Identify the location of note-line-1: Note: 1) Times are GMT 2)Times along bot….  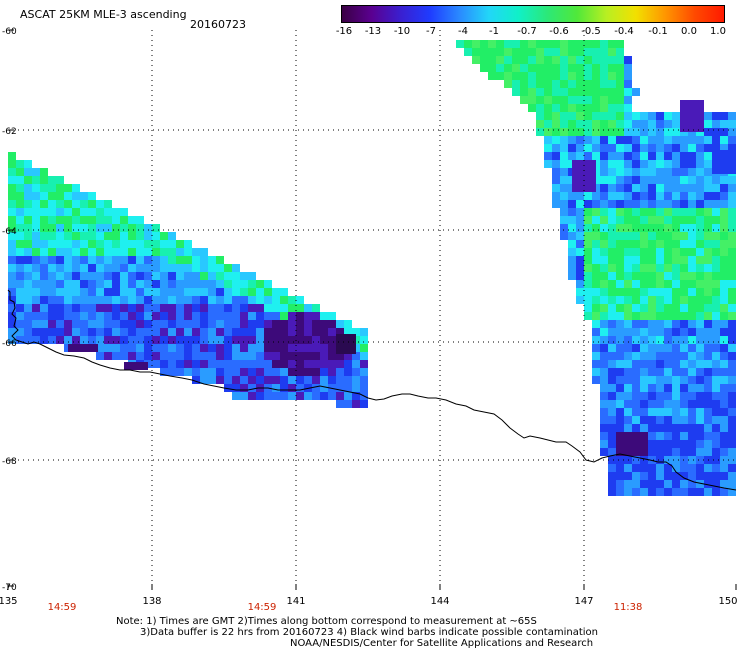
(326, 621).